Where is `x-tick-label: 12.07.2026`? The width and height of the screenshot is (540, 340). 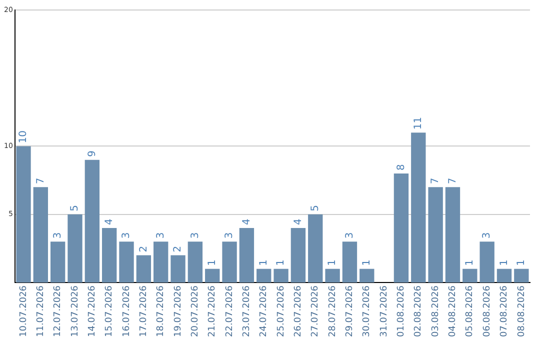 x-tick-label: 12.07.2026 is located at coordinates (58, 311).